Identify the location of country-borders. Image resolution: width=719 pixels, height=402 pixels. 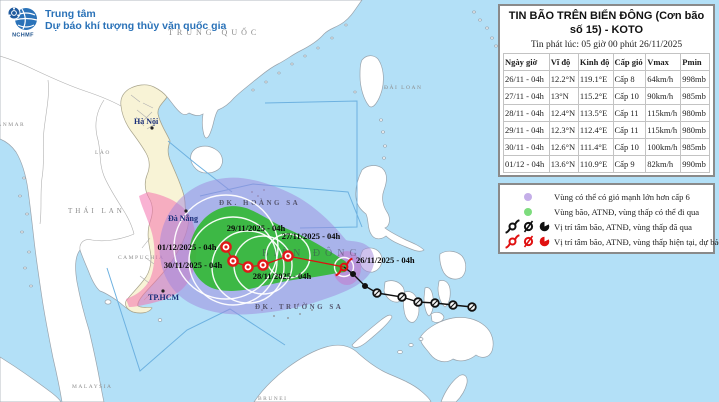
(79, 178).